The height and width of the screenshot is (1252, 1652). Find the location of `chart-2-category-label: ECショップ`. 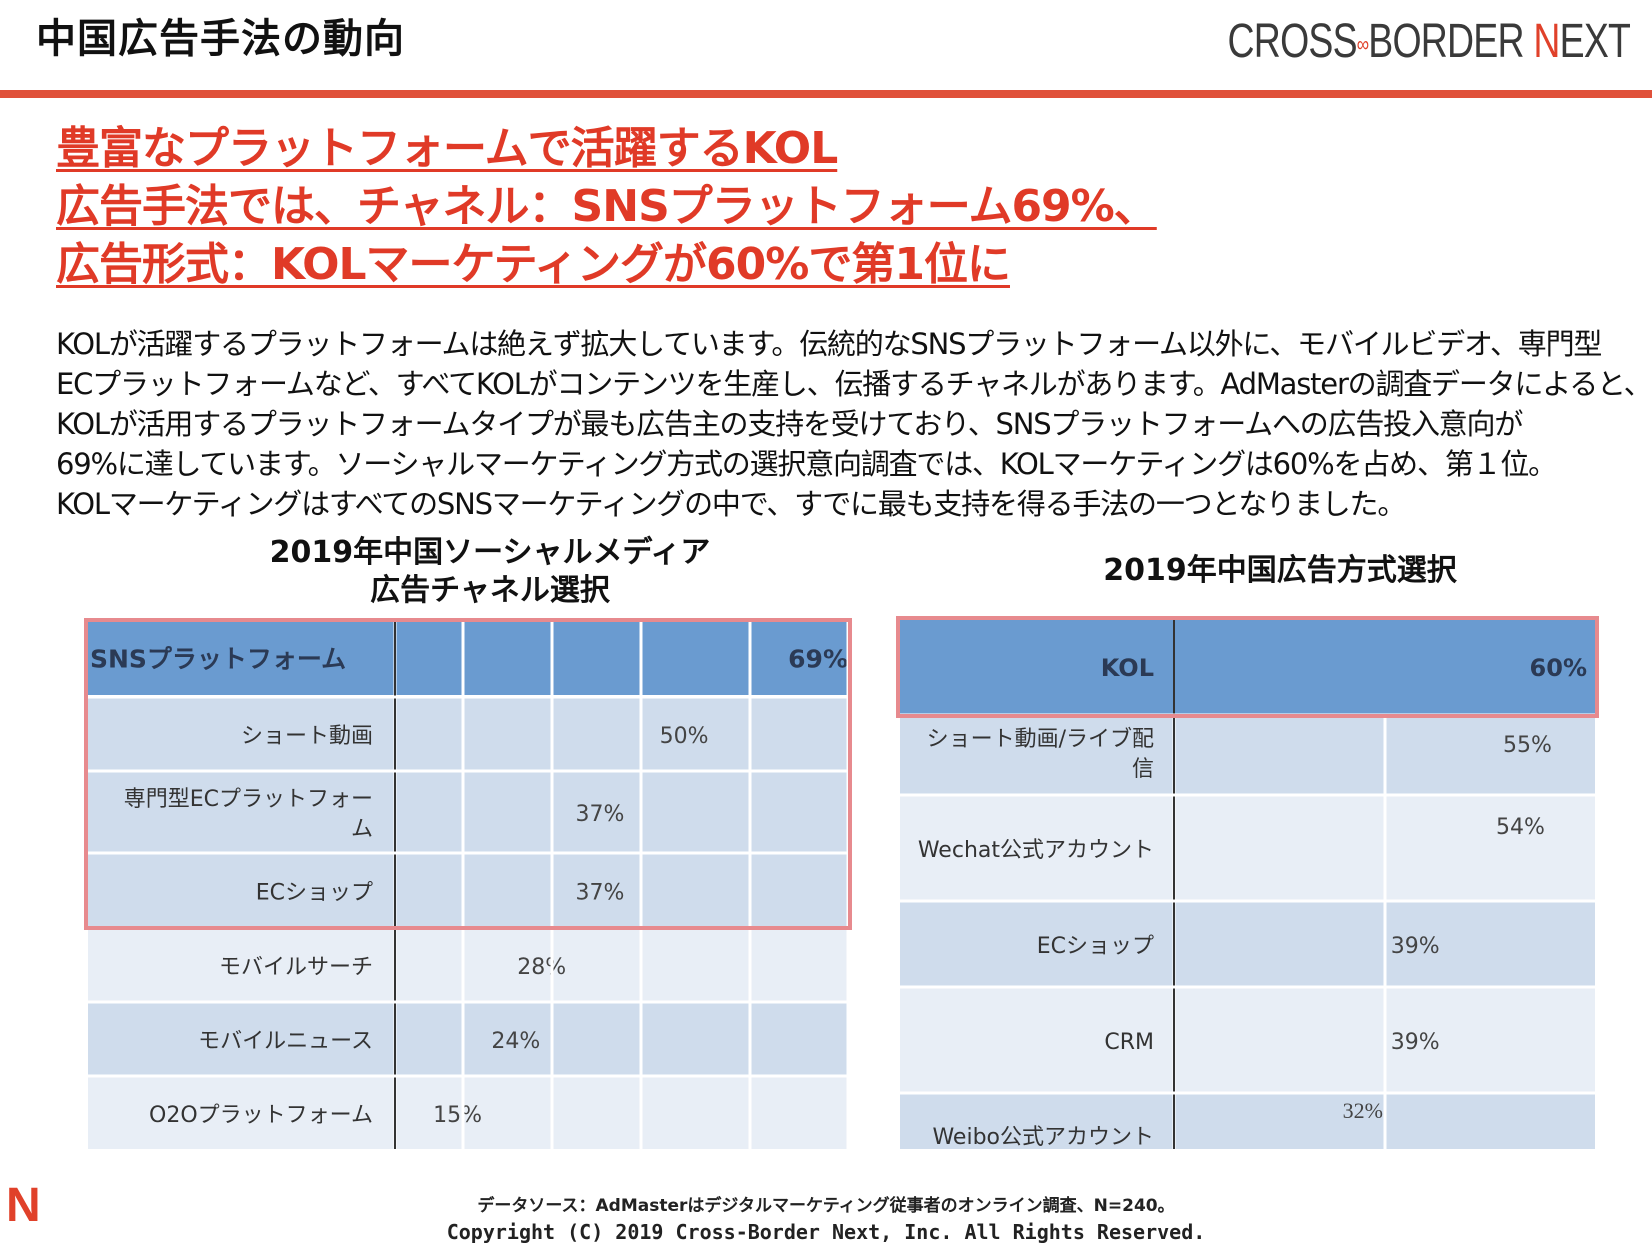

chart-2-category-label: ECショップ is located at coordinates (1095, 946).